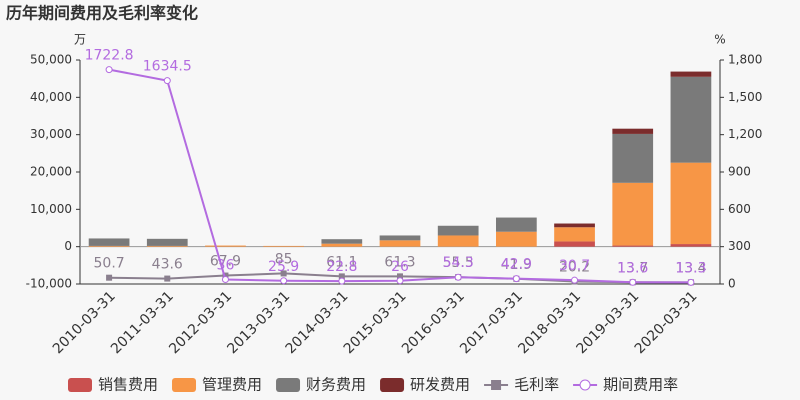 This screenshot has width=800, height=400. I want to click on y-tick-label: 50,000, so click(51, 60).